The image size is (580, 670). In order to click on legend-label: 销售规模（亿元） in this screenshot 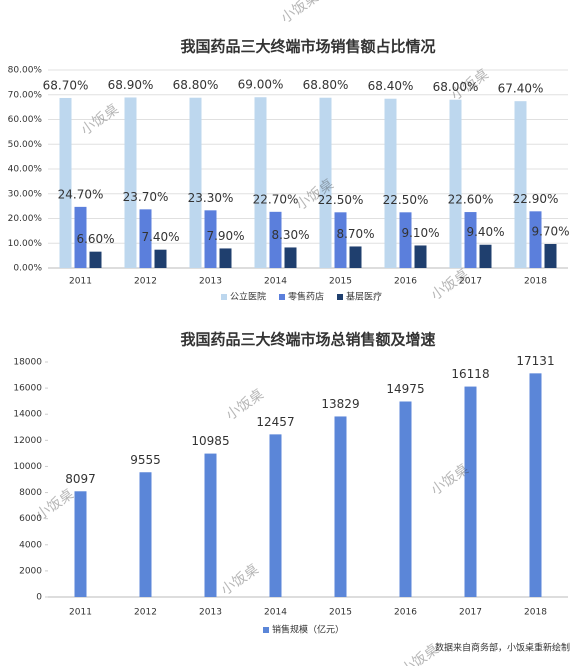, I will do `click(308, 630)`.